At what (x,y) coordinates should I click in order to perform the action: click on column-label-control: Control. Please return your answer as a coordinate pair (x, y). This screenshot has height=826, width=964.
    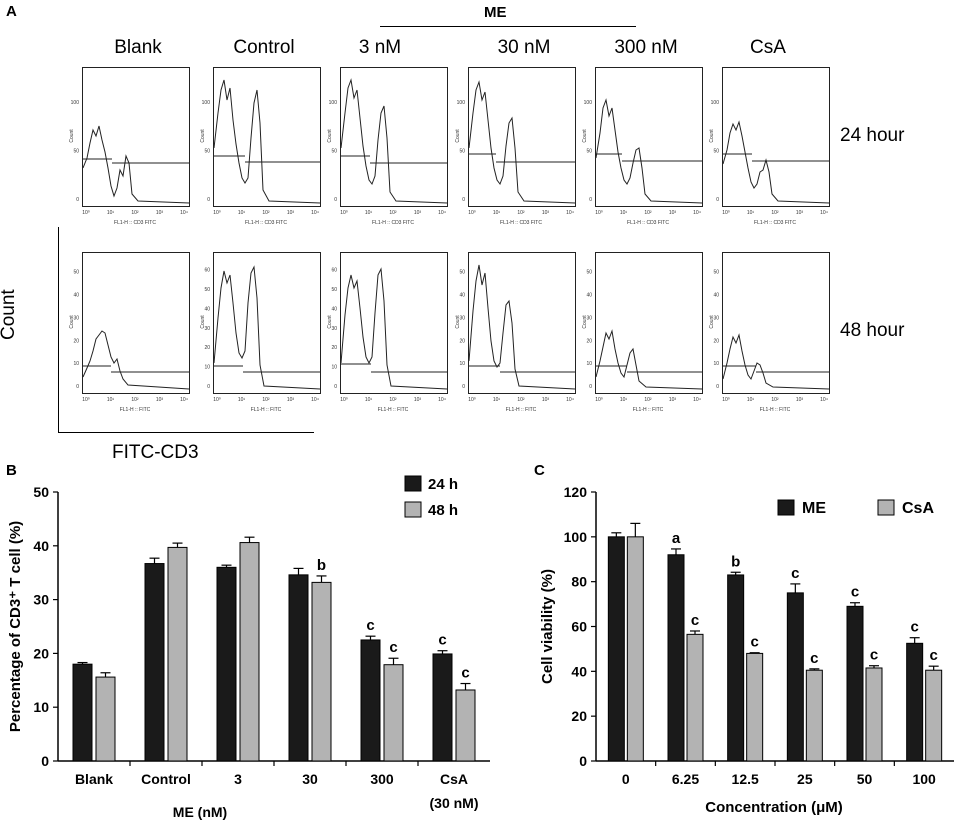
    Looking at the image, I should click on (264, 47).